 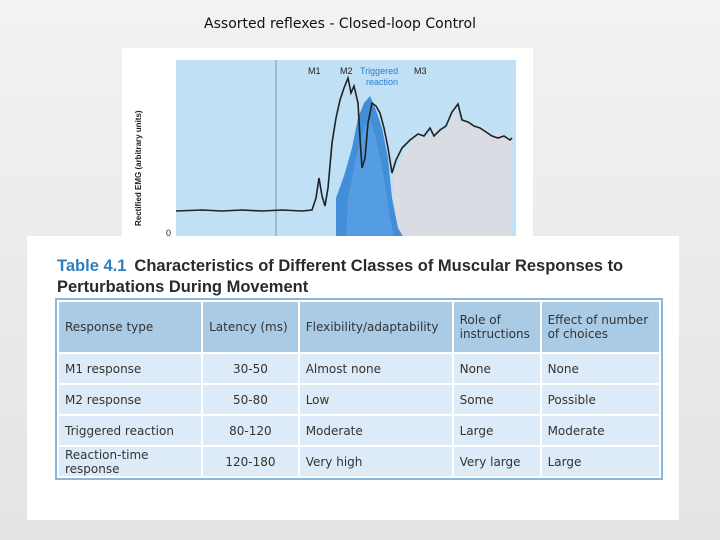 What do you see at coordinates (130, 399) in the screenshot?
I see `cell-response-type: M2 response` at bounding box center [130, 399].